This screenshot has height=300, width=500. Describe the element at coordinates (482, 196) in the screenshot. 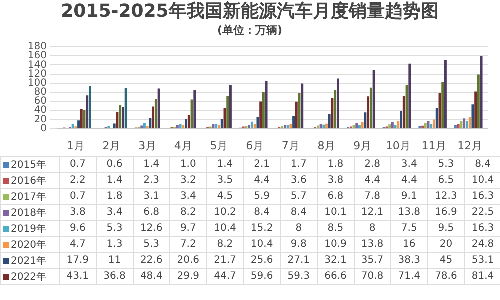

I see `data-label: 16.3` at that location.